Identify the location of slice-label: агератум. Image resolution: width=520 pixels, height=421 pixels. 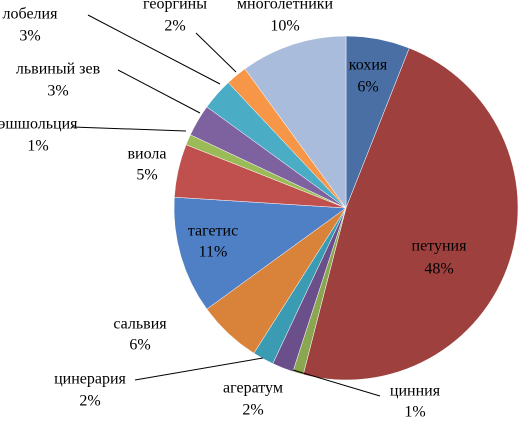
(253, 388).